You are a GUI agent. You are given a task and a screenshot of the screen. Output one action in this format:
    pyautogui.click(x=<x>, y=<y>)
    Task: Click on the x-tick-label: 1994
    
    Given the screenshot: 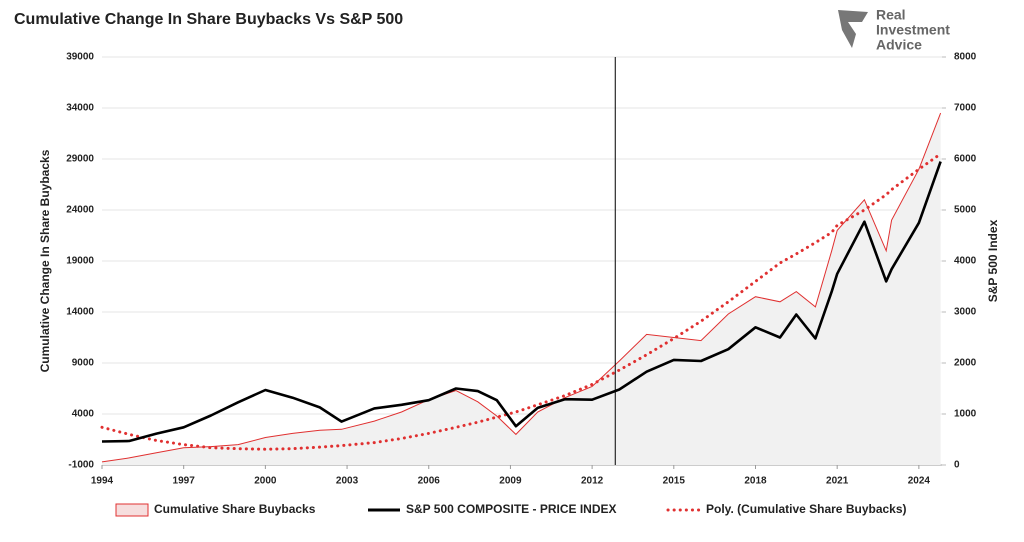 What is the action you would take?
    pyautogui.click(x=102, y=481)
    